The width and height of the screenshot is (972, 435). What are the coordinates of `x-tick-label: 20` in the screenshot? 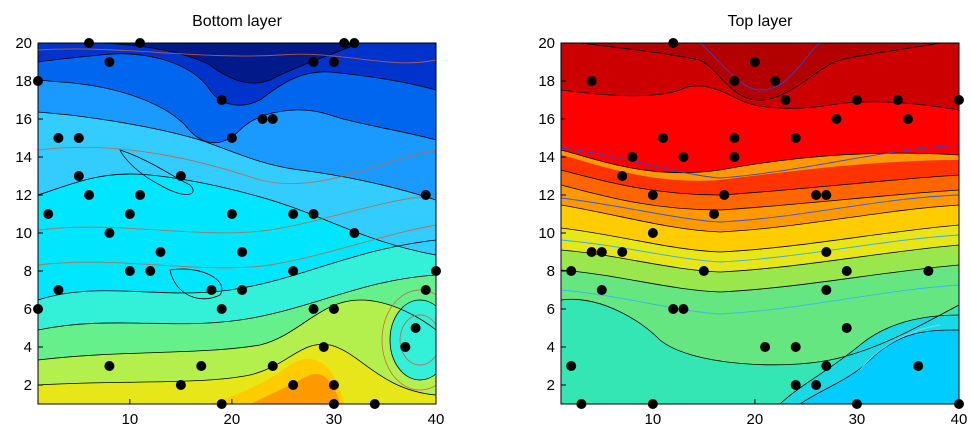 It's located at (755, 419).